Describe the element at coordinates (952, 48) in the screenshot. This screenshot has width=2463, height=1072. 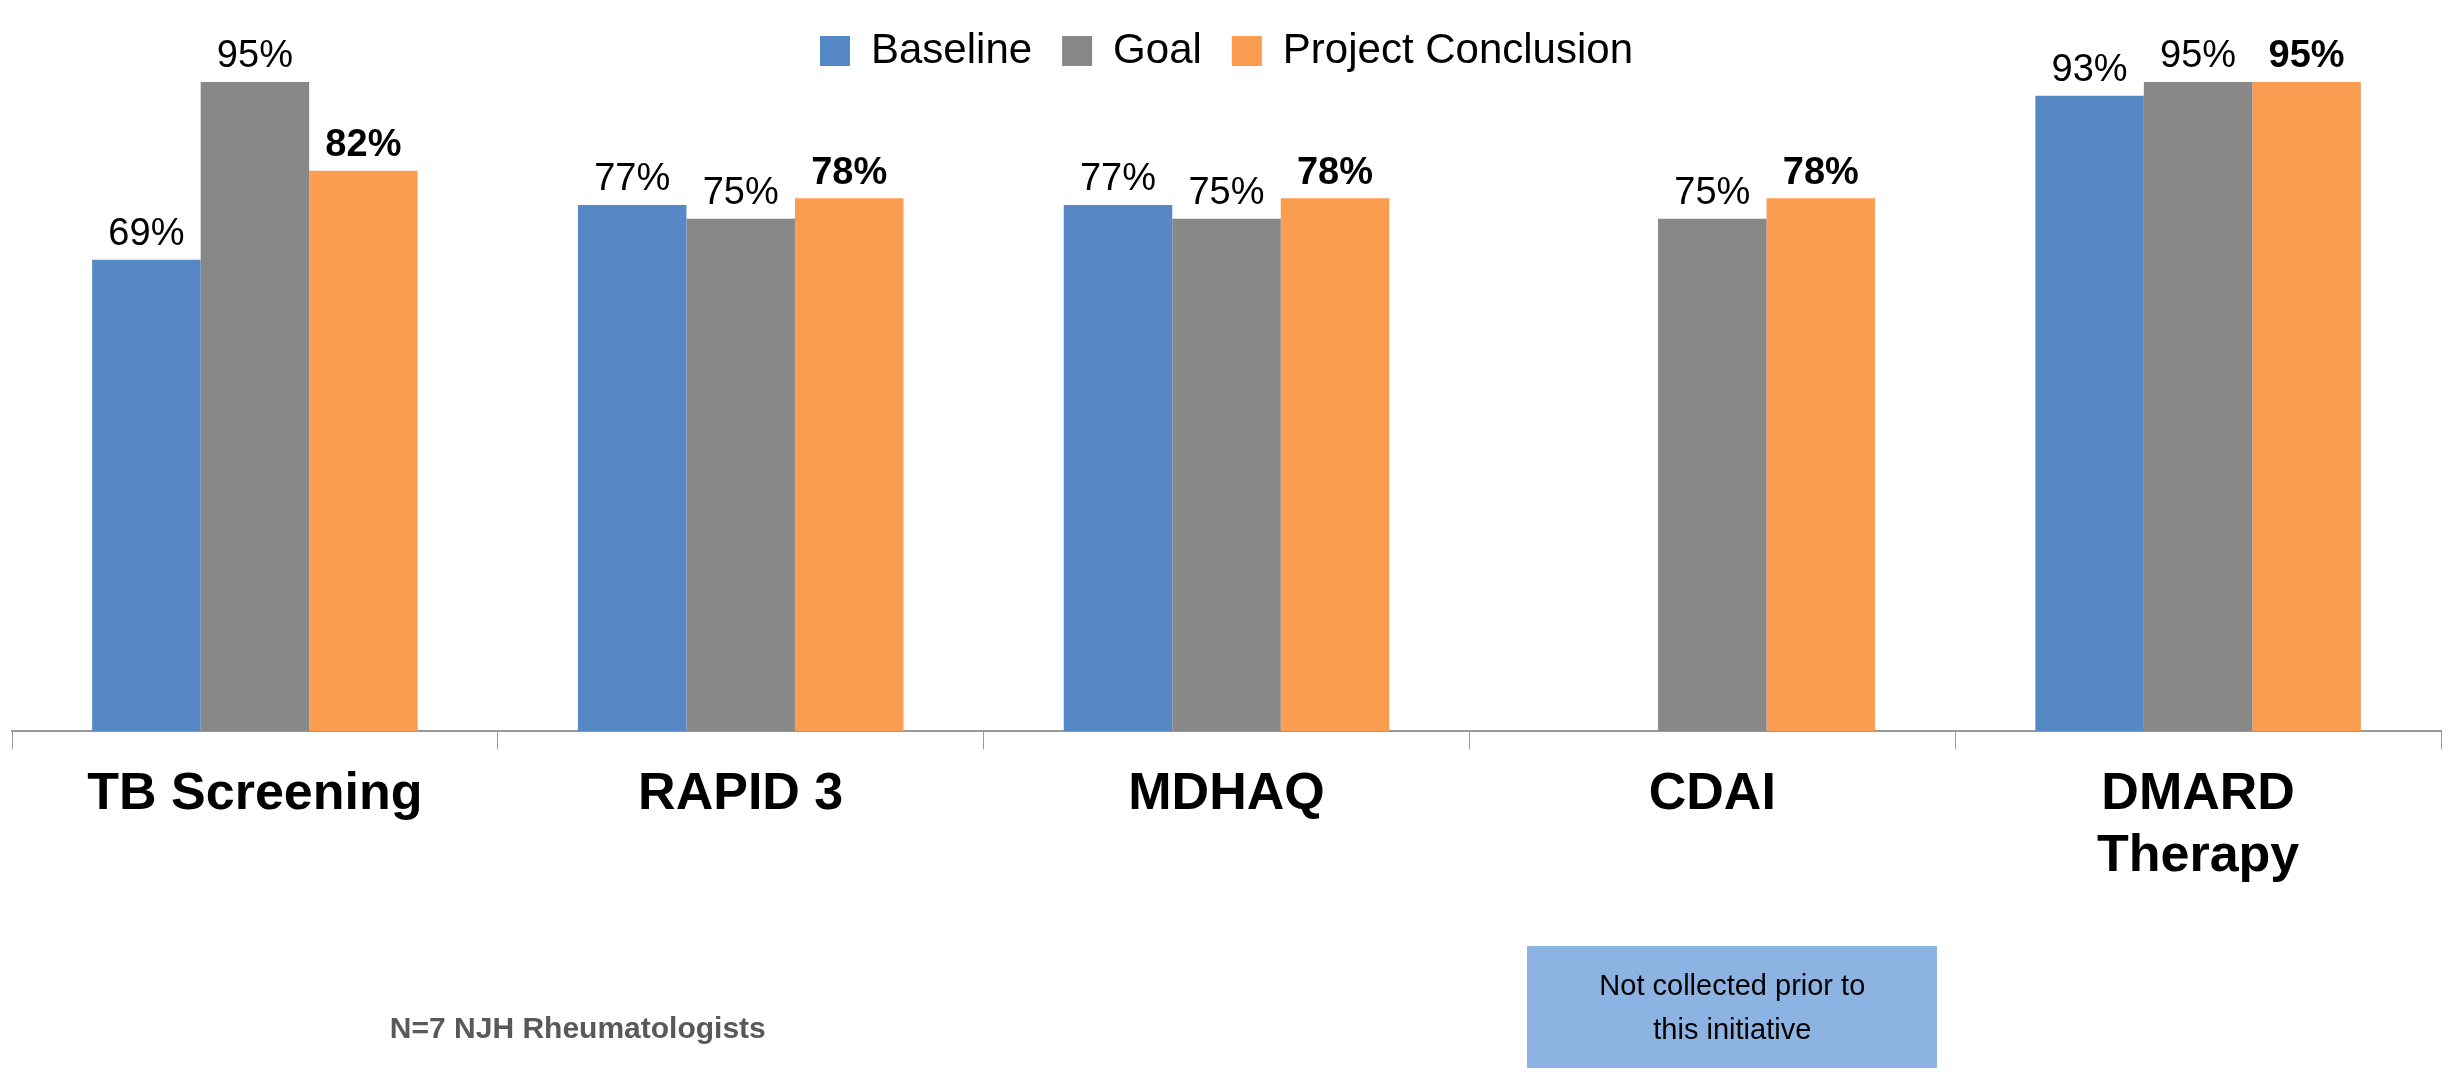
I see `legend-label: Baseline` at that location.